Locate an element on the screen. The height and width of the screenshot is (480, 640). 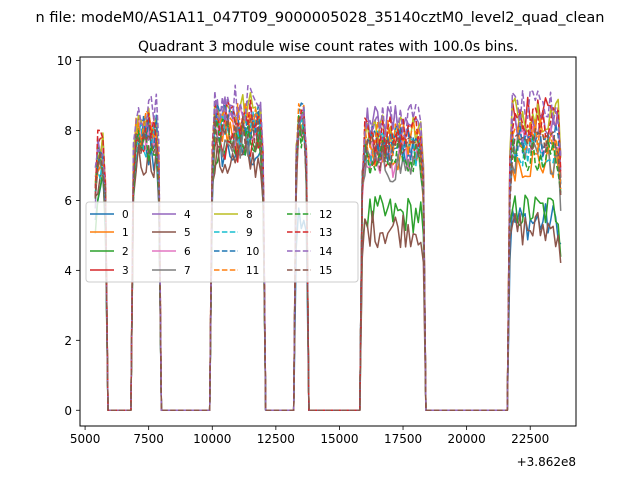
y-axis: 0 2 4 6 8 10 is located at coordinates (68, 236).